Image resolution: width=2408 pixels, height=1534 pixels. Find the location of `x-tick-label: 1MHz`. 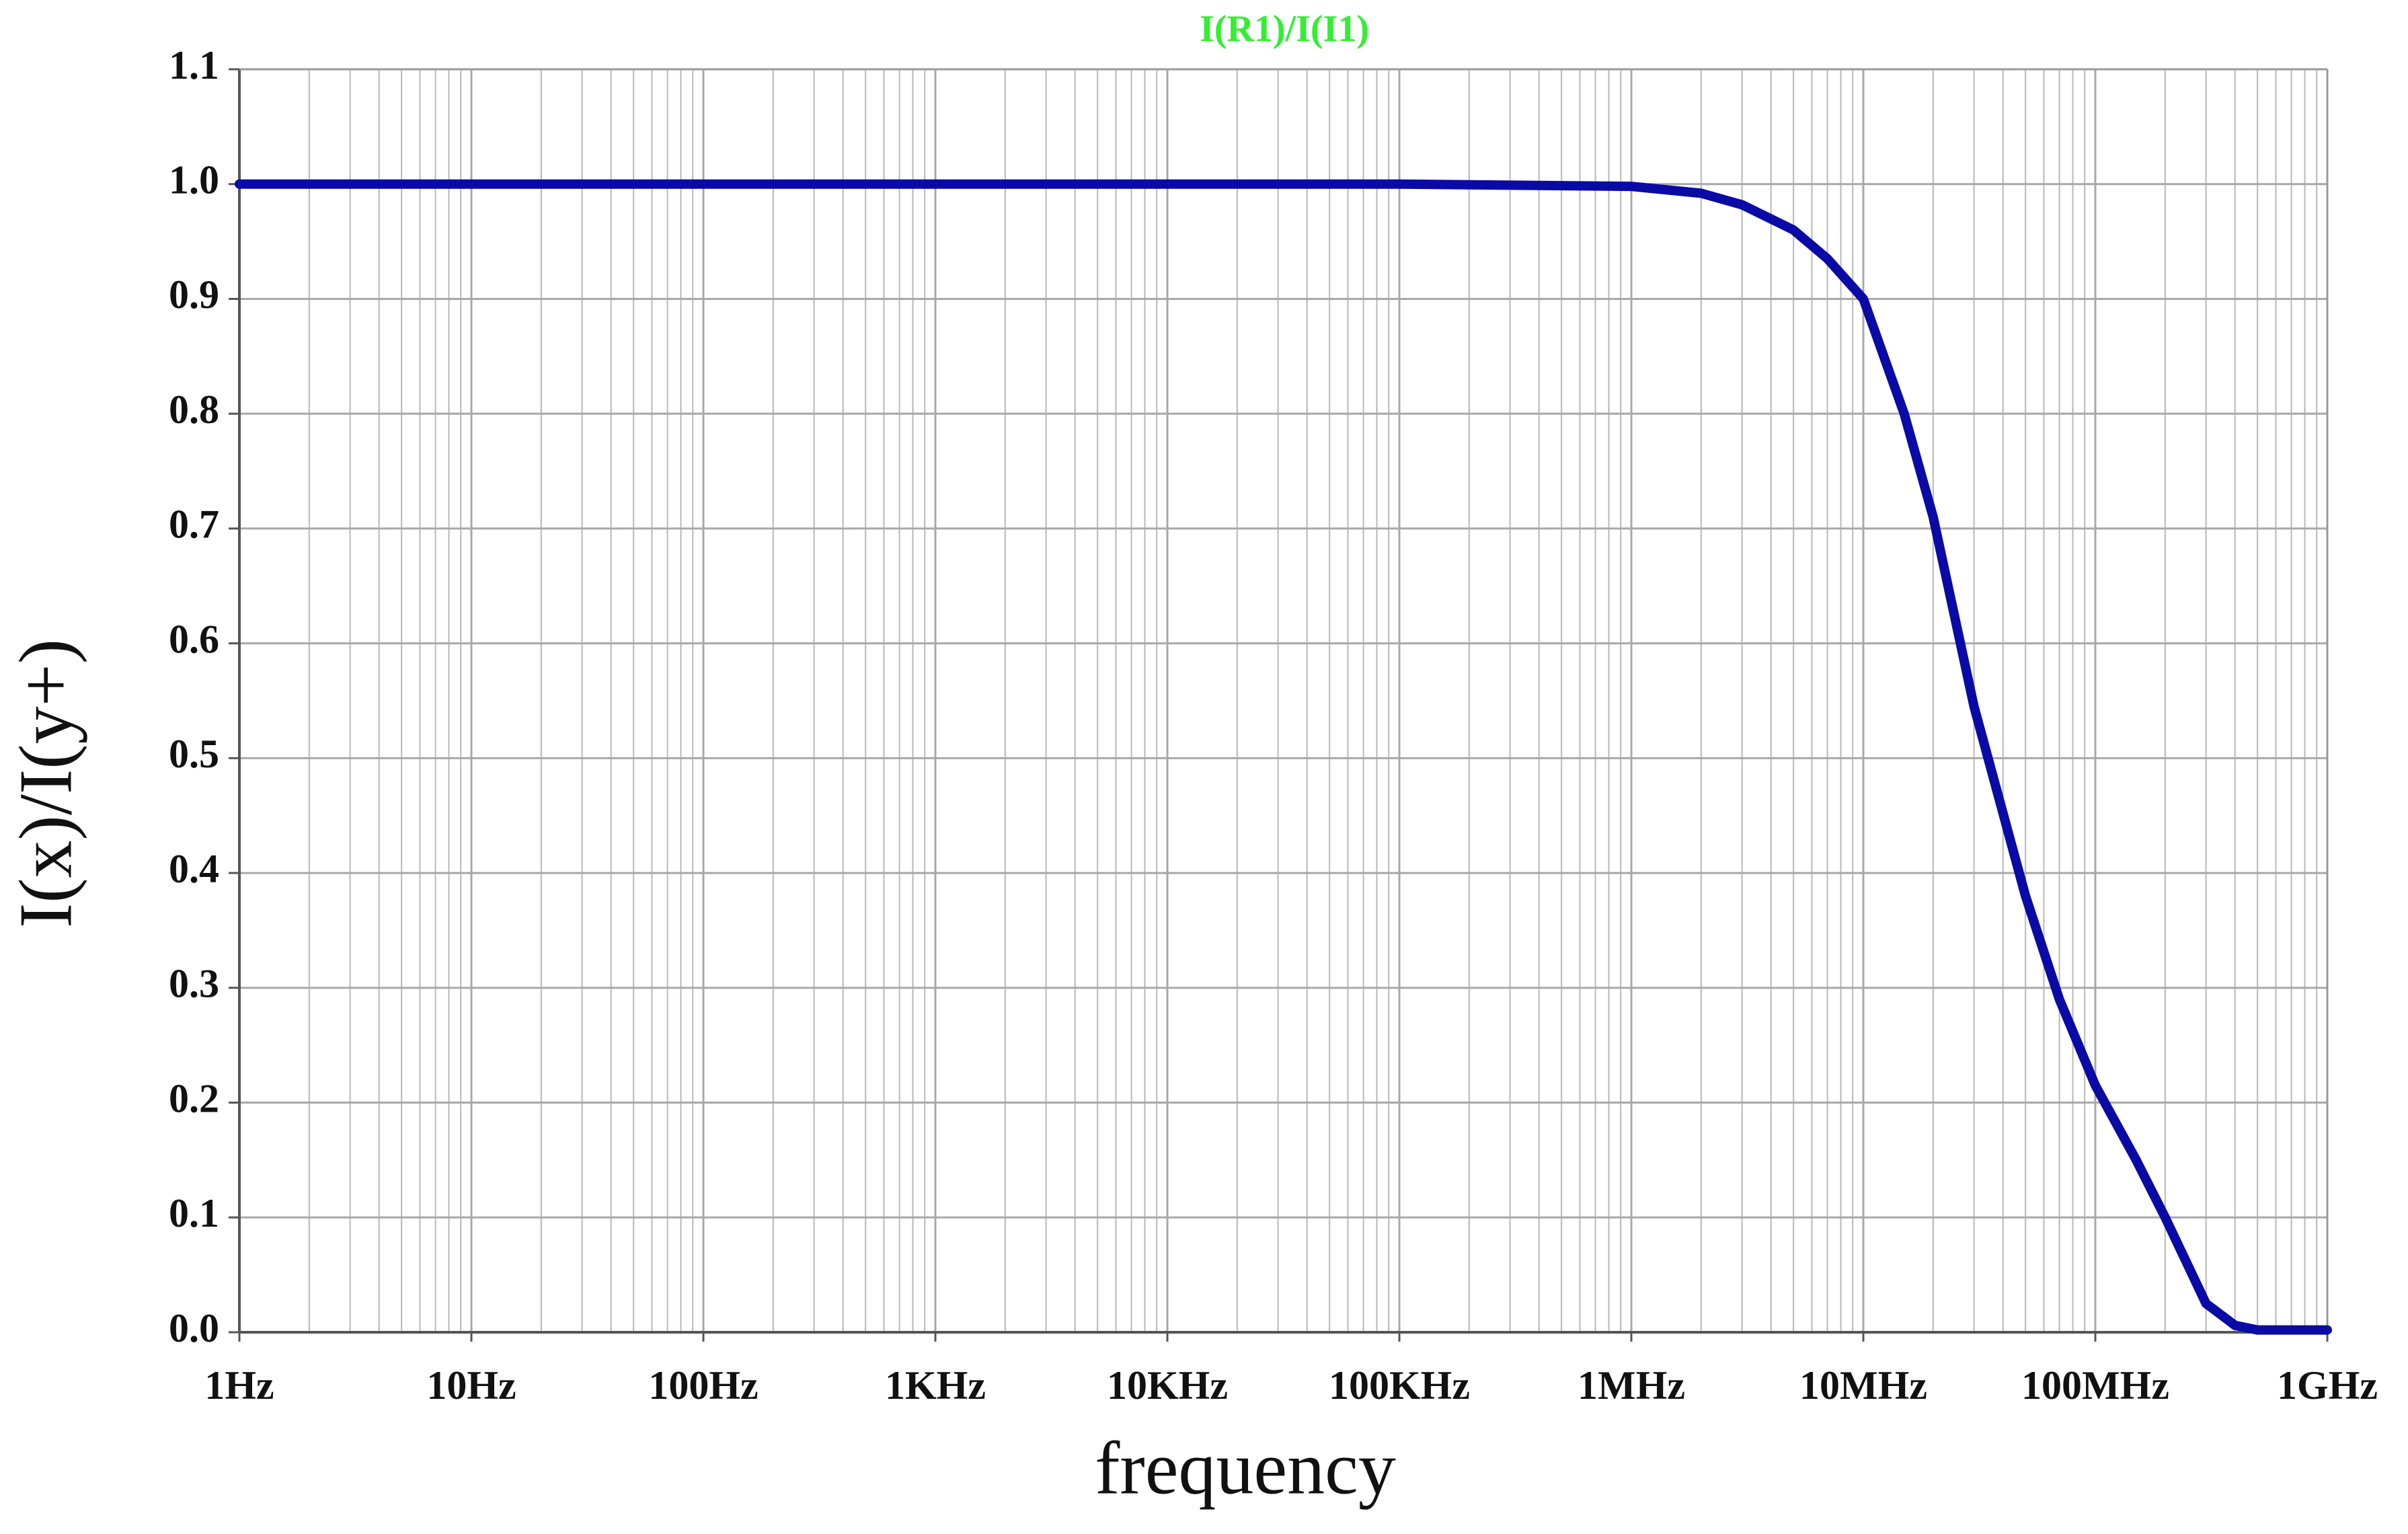

x-tick-label: 1MHz is located at coordinates (1632, 1385).